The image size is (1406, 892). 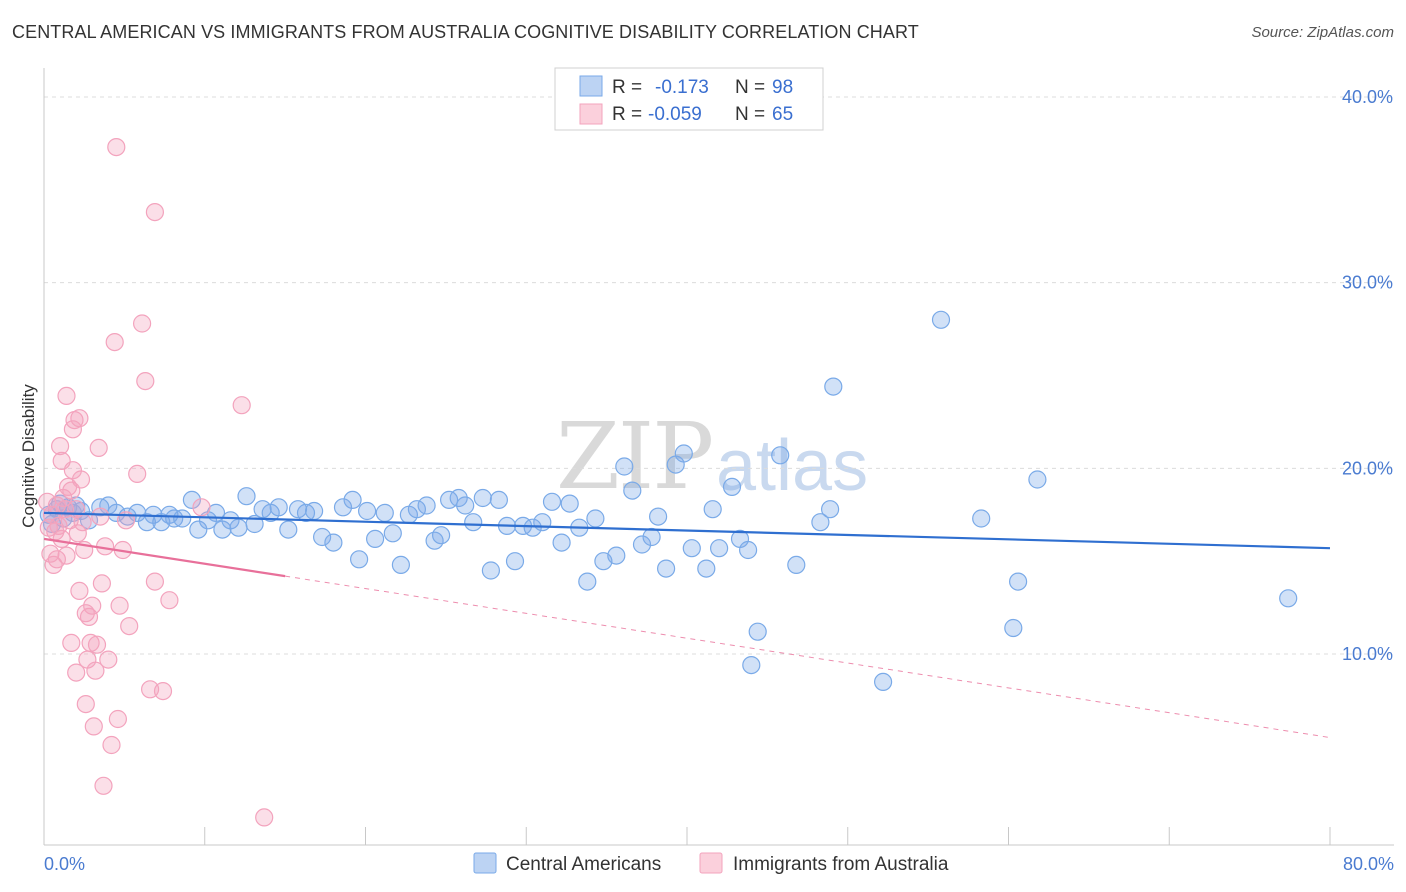 I want to click on bottom-legend-label-australia: Immigrants from Australia, so click(x=841, y=864).